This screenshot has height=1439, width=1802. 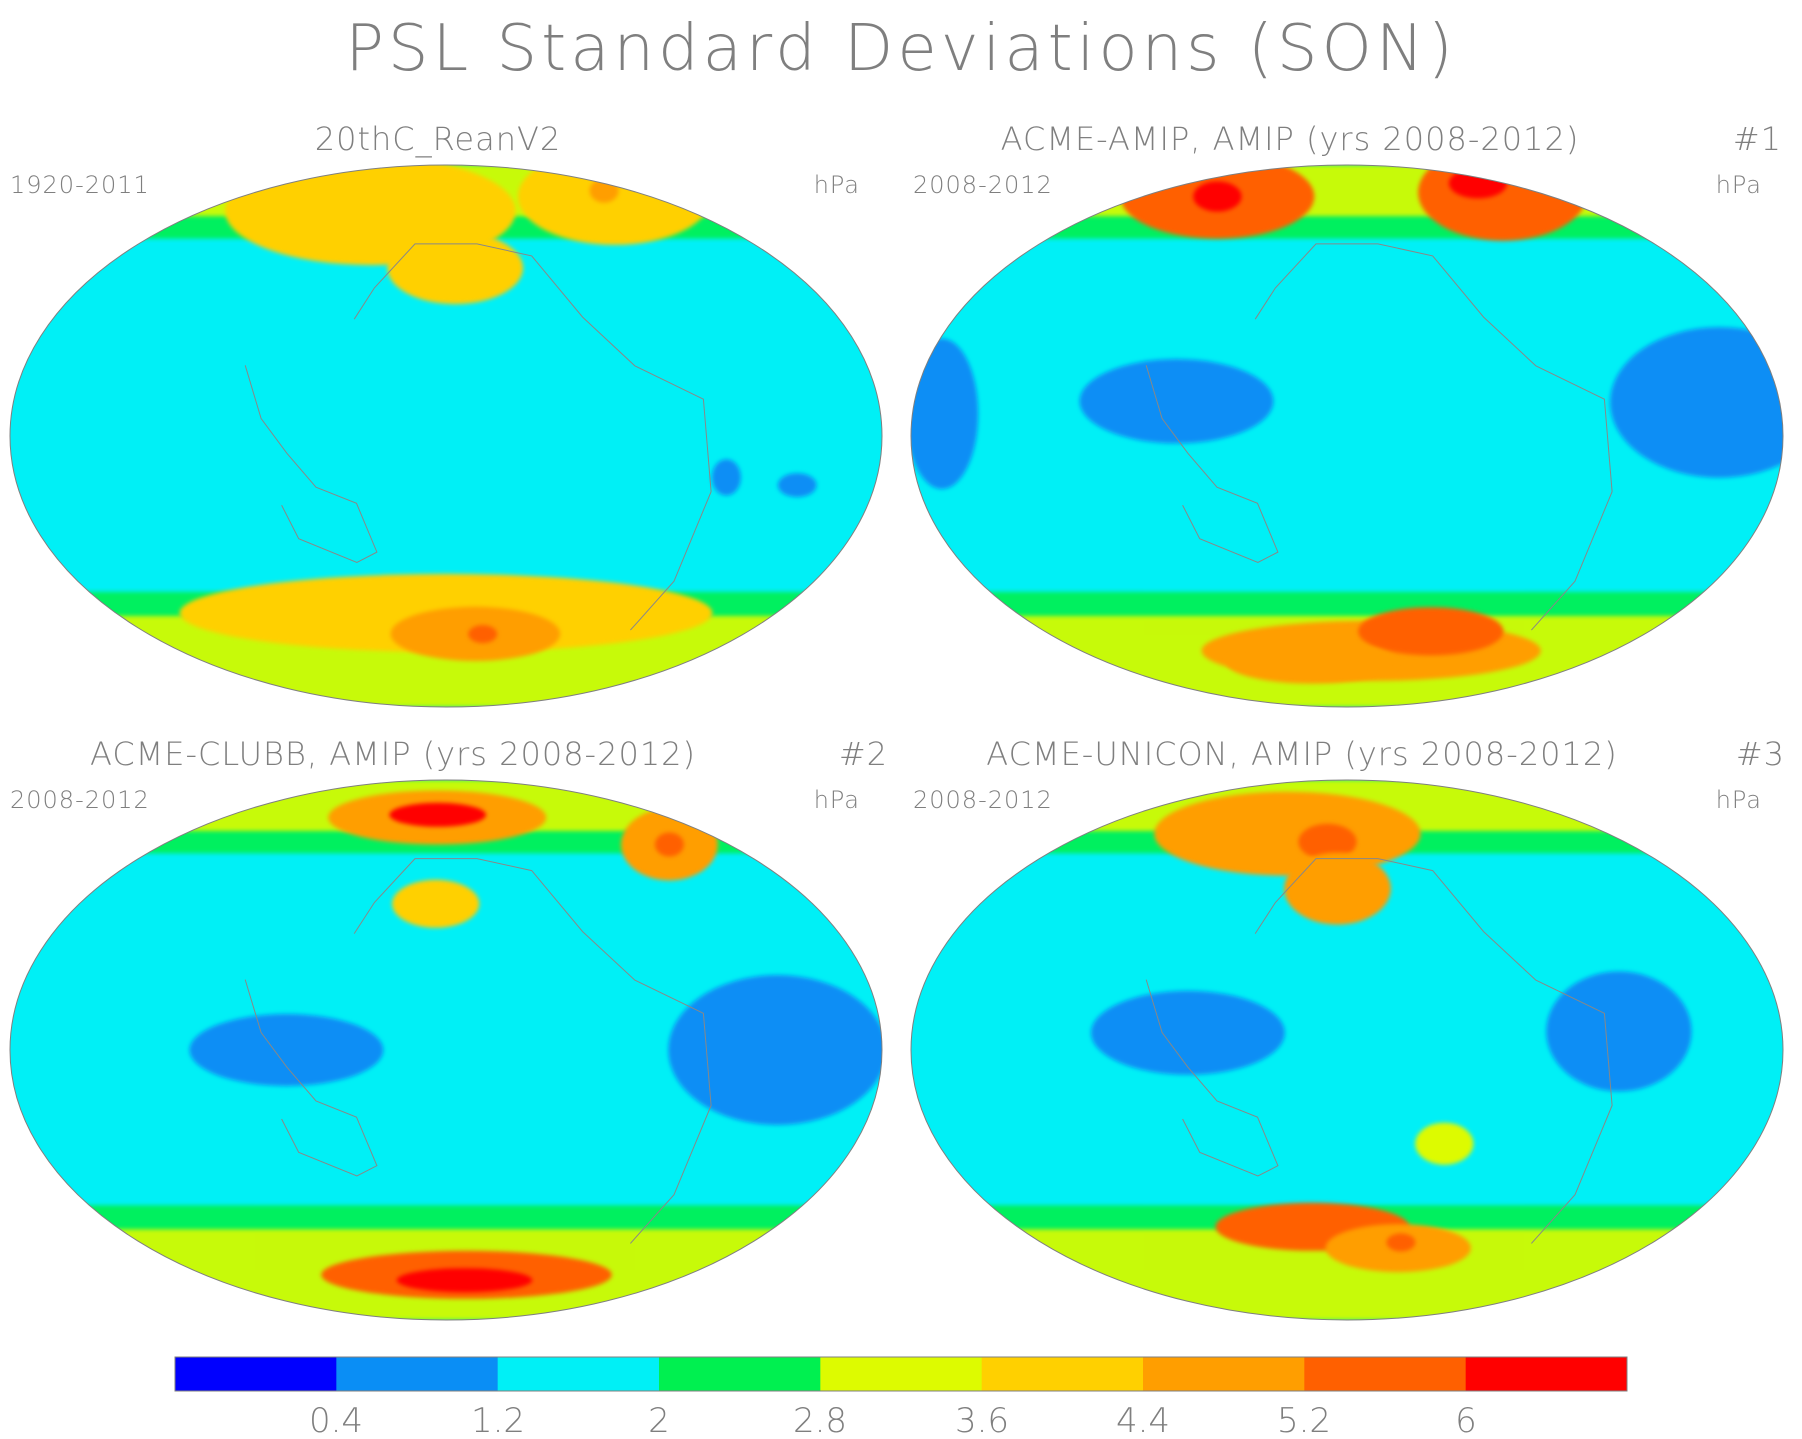 I want to click on colorbar-frame, so click(x=901, y=1374).